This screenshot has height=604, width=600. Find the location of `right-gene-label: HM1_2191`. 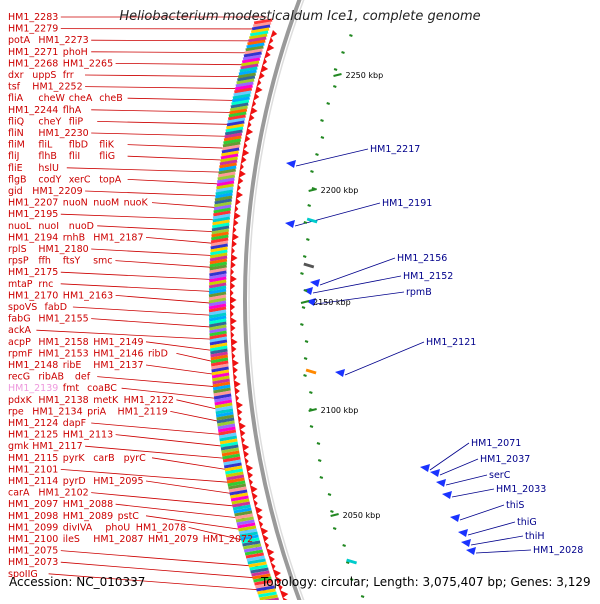

right-gene-label: HM1_2191 is located at coordinates (407, 203).